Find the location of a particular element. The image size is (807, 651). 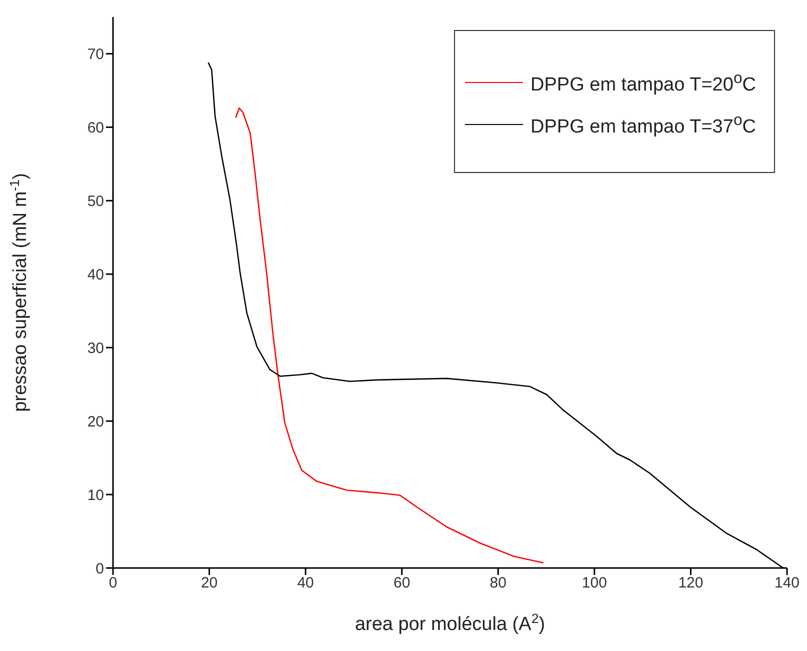

x-tick-label: 120 is located at coordinates (691, 583).